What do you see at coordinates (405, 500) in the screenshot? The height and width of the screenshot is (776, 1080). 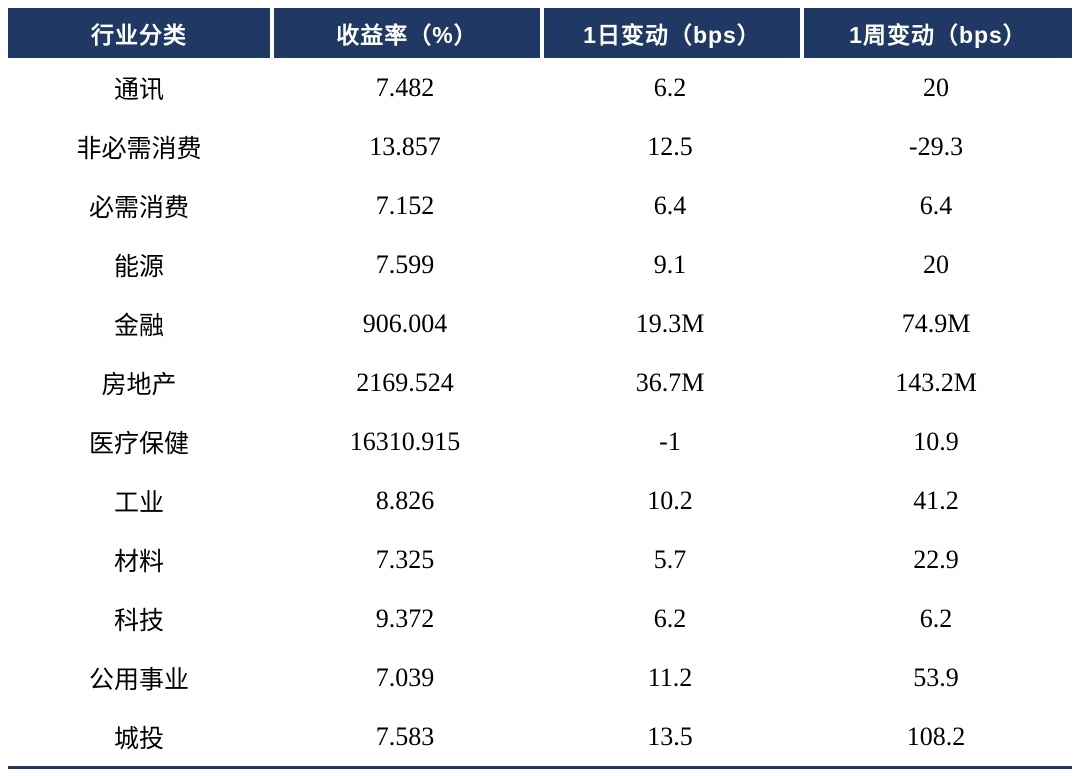 I see `value-cell: 8.826` at bounding box center [405, 500].